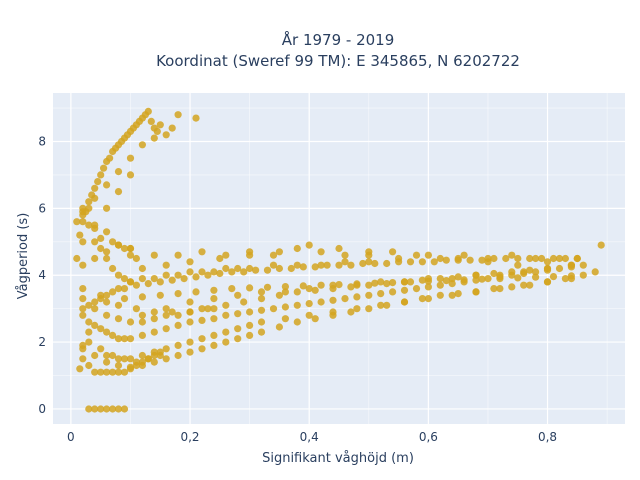  I want to click on y-tick-label: 0, so click(42, 409).